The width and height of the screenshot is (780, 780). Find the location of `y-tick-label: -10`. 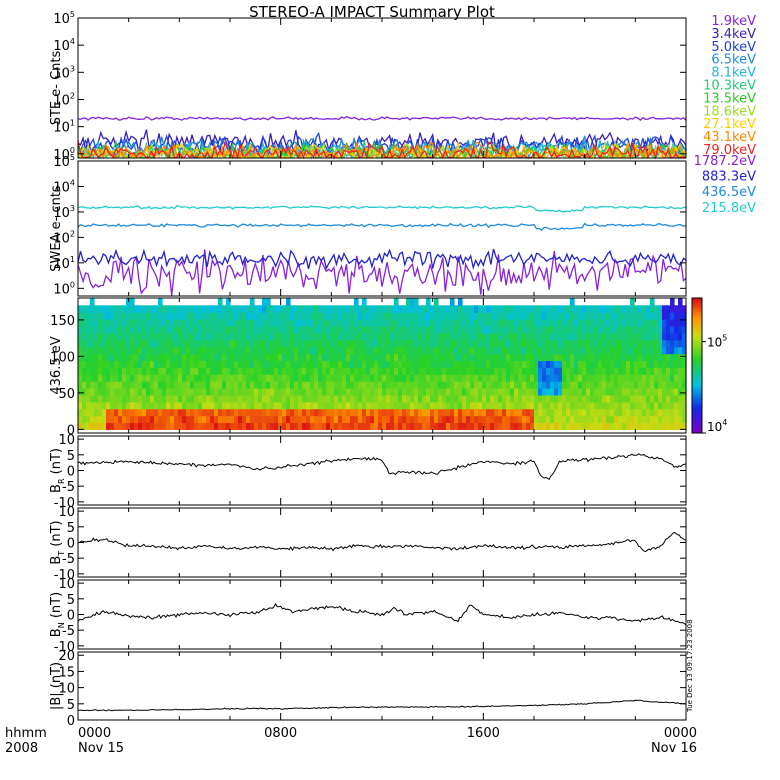

y-tick-label: -10 is located at coordinates (64, 647).